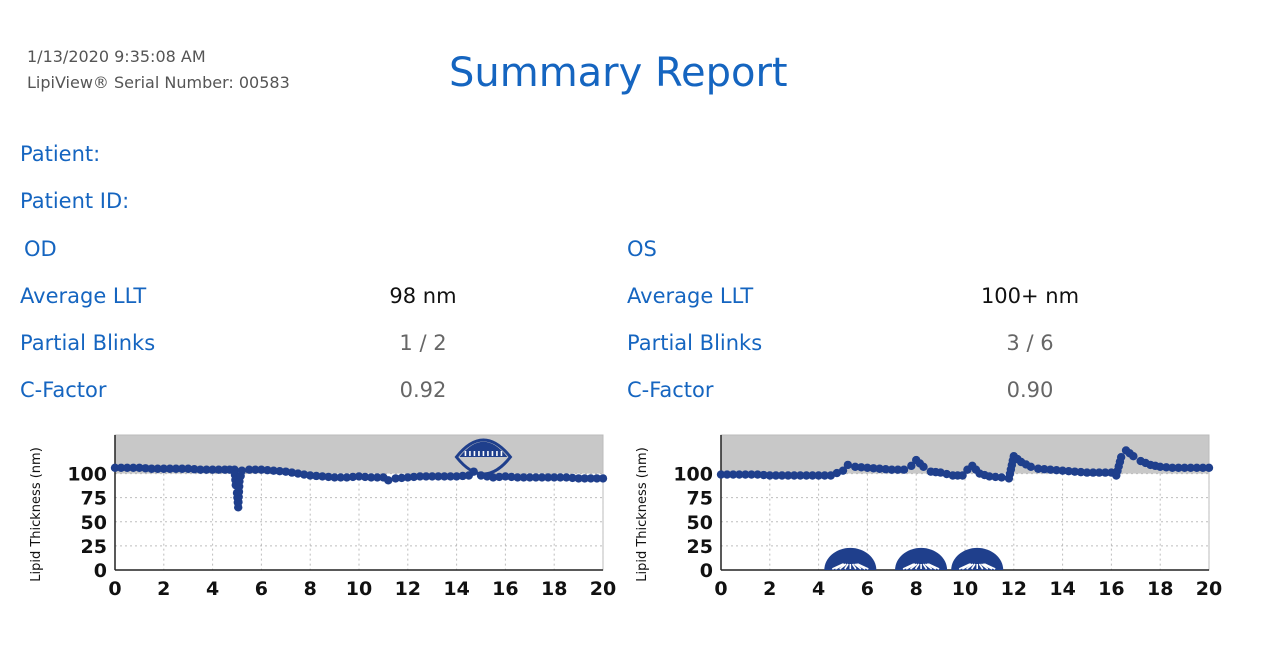 This screenshot has height=646, width=1278. What do you see at coordinates (1030, 343) in the screenshot?
I see `os-partial-blinks-value: 3 / 6` at bounding box center [1030, 343].